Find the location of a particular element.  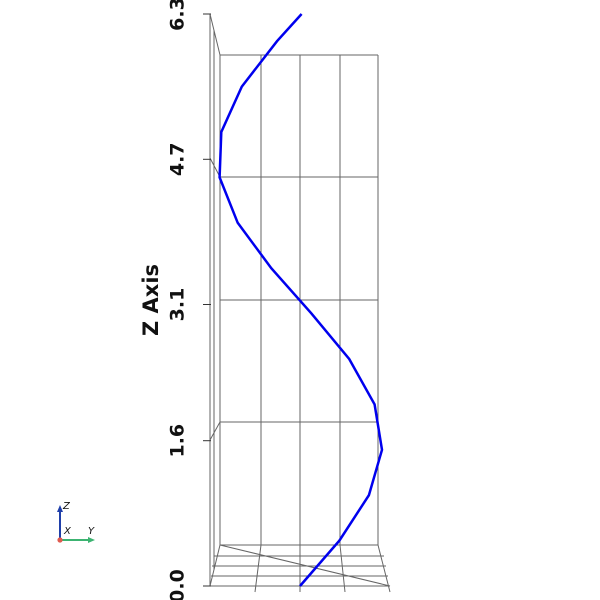

triad-z-label: Z is located at coordinates (66, 506).